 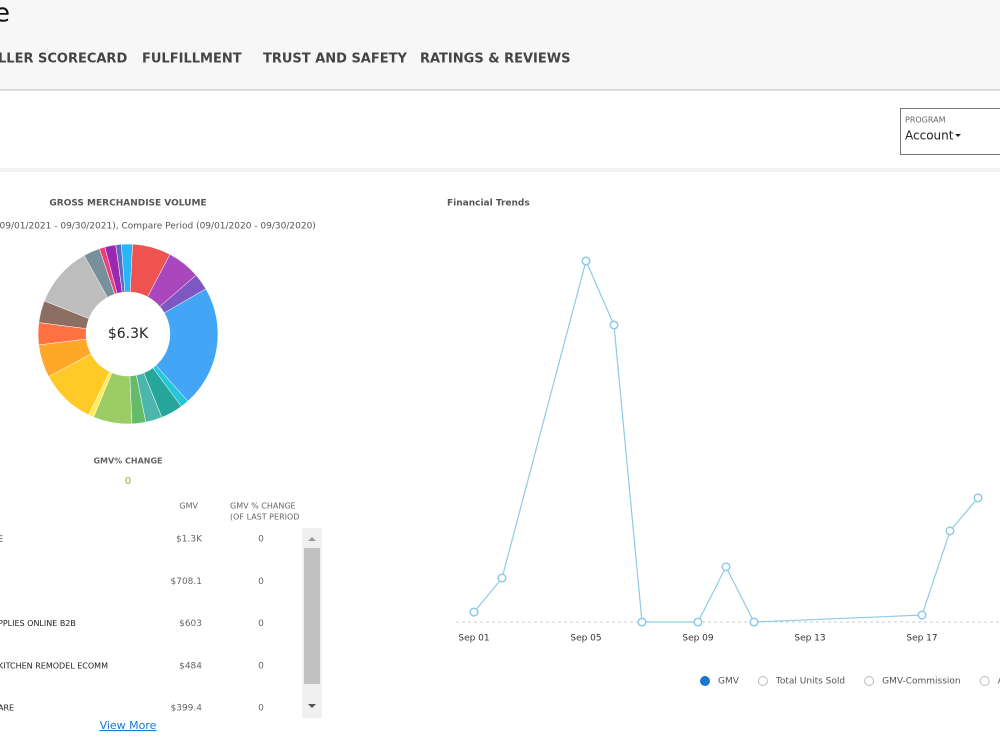 I want to click on scroll-up, so click(x=312, y=539).